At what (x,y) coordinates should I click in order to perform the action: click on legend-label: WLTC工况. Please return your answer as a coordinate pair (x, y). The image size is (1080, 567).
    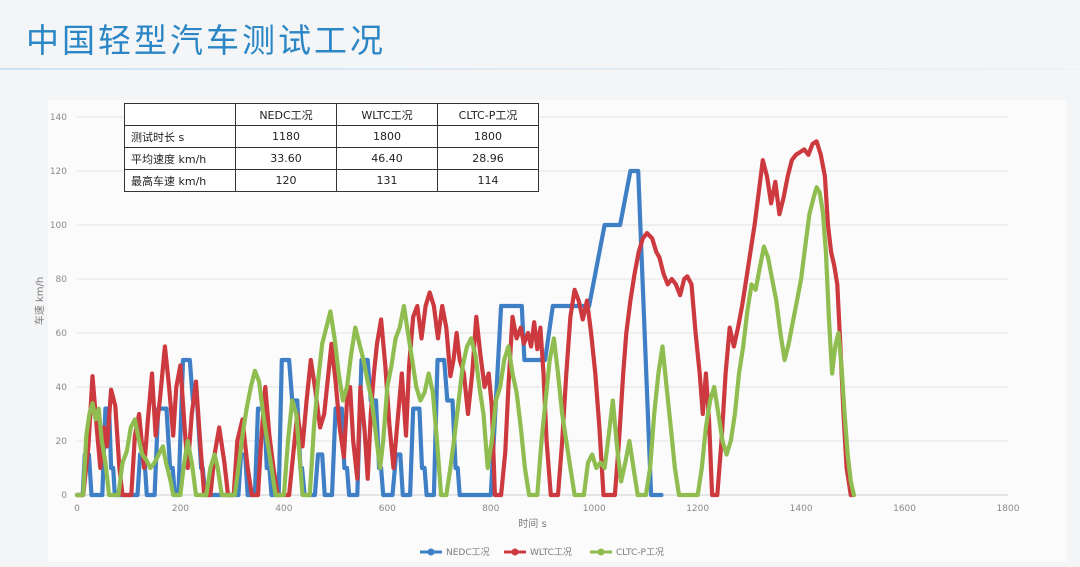
    Looking at the image, I should click on (551, 552).